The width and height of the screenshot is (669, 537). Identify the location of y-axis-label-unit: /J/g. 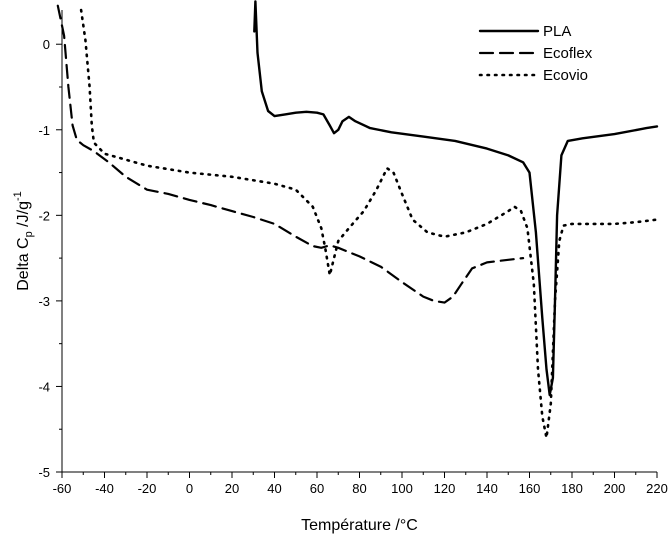
(23, 216).